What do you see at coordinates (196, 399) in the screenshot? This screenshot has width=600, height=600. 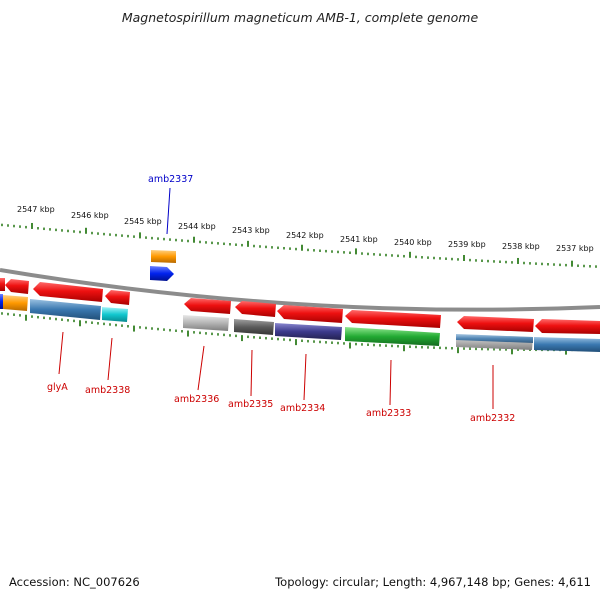 I see `gene-label-amb2336: amb2336` at bounding box center [196, 399].